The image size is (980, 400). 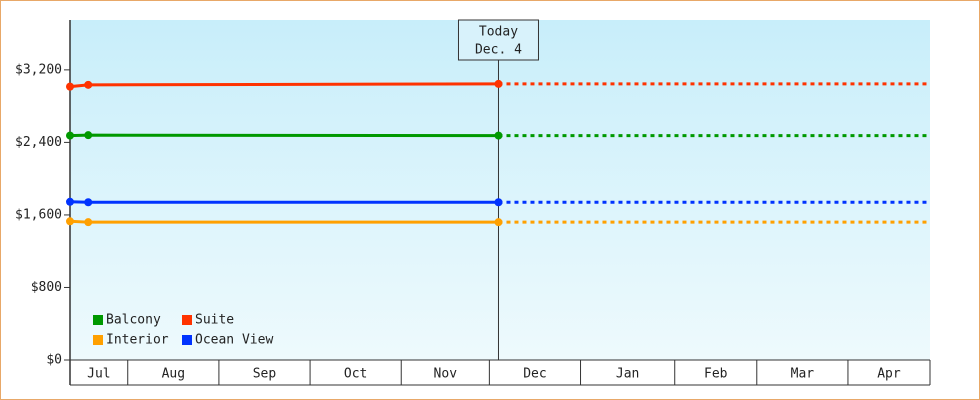 What do you see at coordinates (265, 374) in the screenshot?
I see `x-tick-label: Sep` at bounding box center [265, 374].